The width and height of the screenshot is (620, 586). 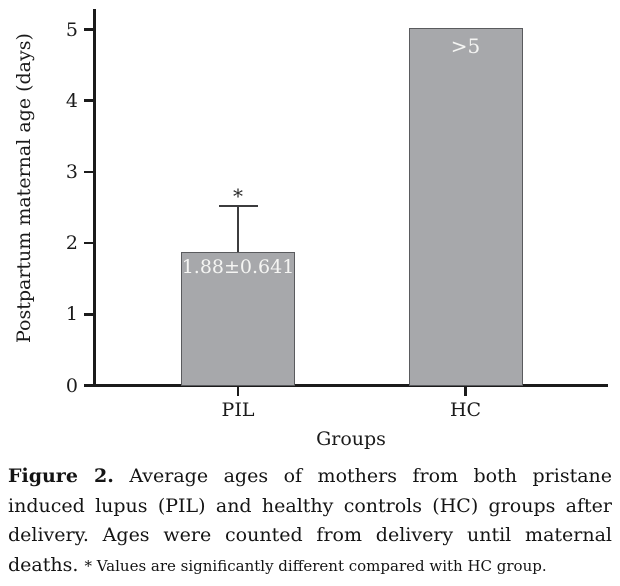 What do you see at coordinates (94, 198) in the screenshot?
I see `y-axis-line` at bounding box center [94, 198].